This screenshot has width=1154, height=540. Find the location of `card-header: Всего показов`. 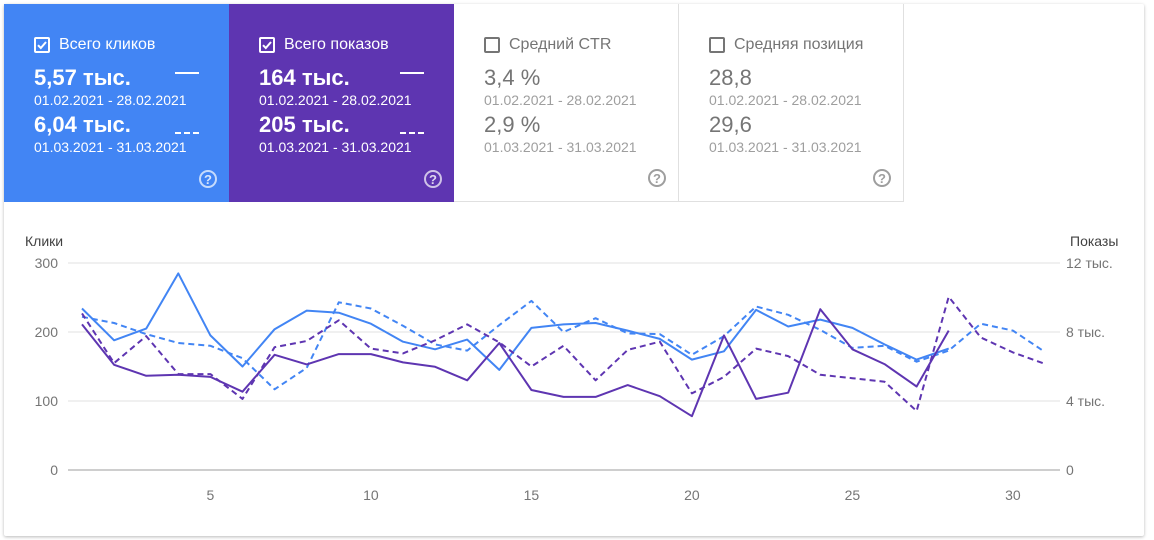

card-header: Всего показов is located at coordinates (356, 45).